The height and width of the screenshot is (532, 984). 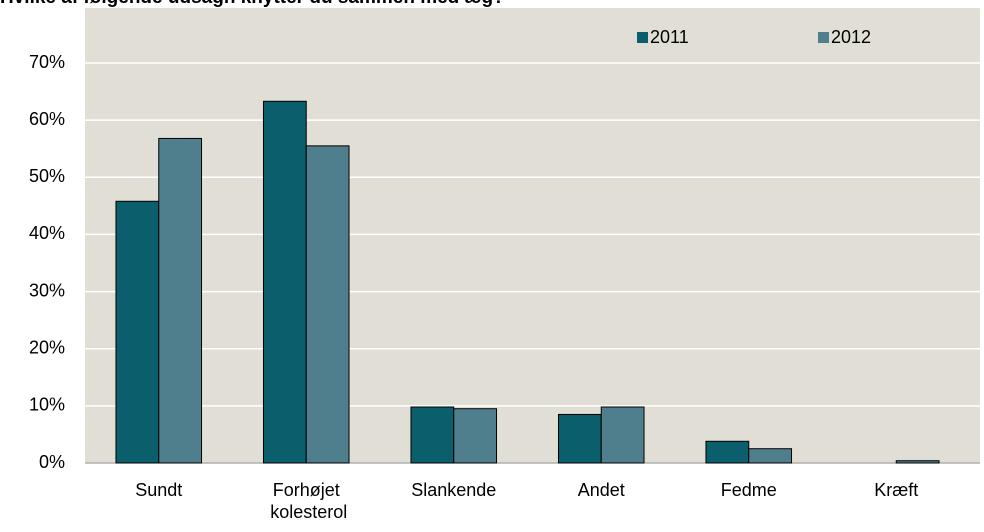 What do you see at coordinates (896, 490) in the screenshot?
I see `x-tick-label: Kræft` at bounding box center [896, 490].